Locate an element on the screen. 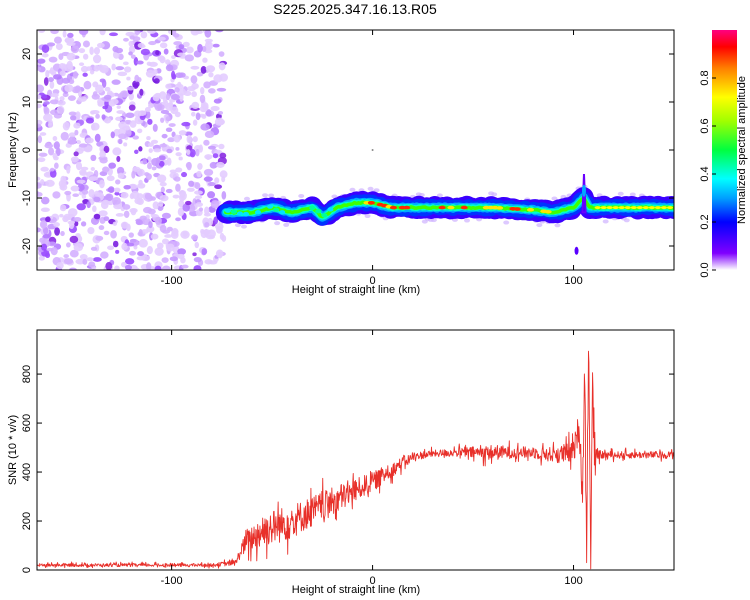 This screenshot has width=750, height=600. spectrogram-ytick-label: -20 is located at coordinates (27, 246).